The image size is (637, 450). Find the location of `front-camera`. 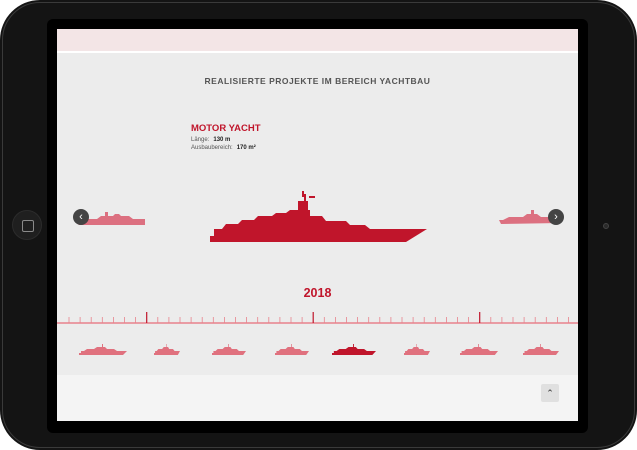

front-camera is located at coordinates (606, 226).